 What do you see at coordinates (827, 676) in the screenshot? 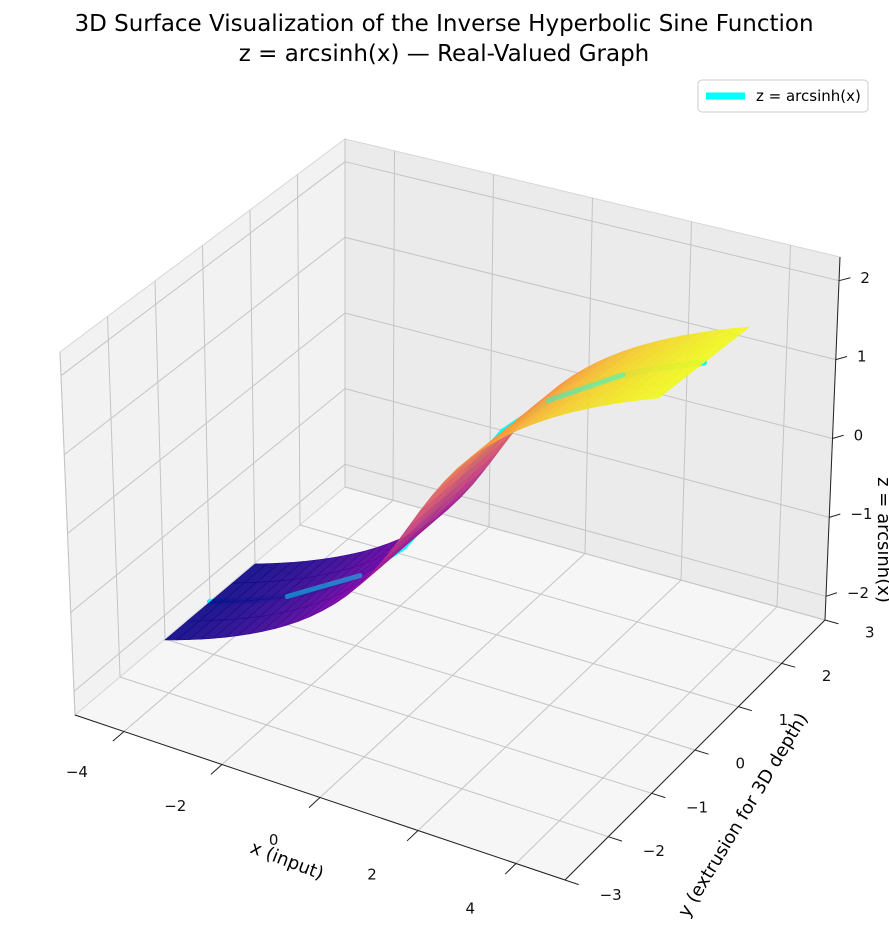
I see `y-tick-label: 2` at bounding box center [827, 676].